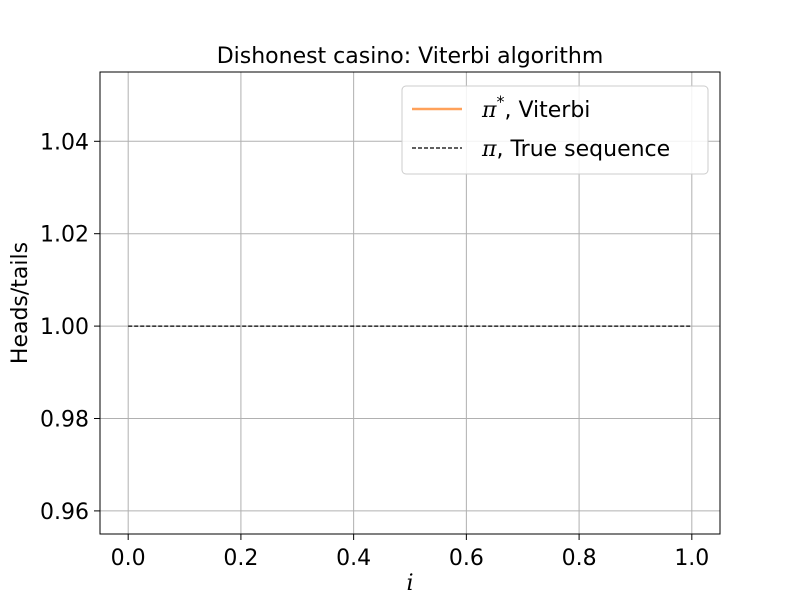 The height and width of the screenshot is (600, 800). What do you see at coordinates (64, 420) in the screenshot?
I see `y-tick-label: 0.98` at bounding box center [64, 420].